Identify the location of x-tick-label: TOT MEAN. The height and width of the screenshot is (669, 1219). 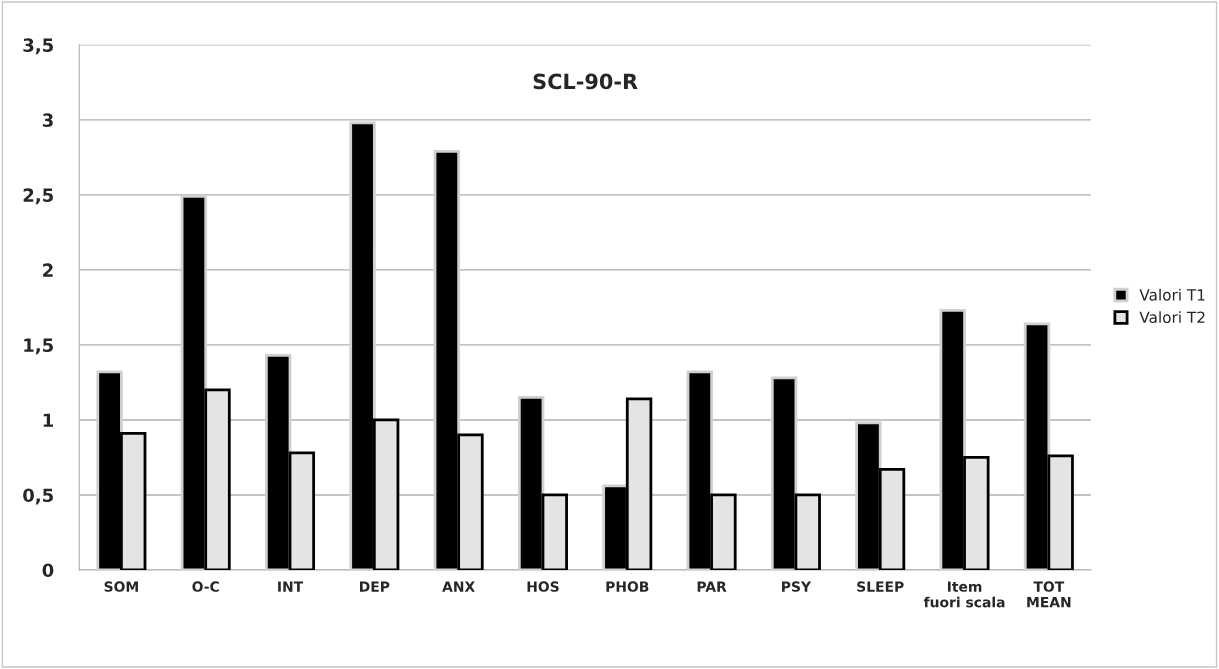
(1049, 594).